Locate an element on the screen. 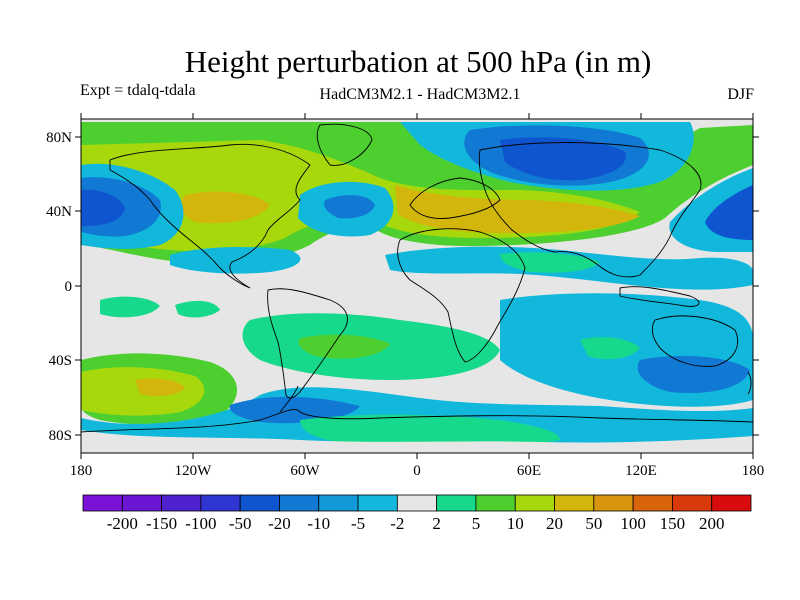  lon-tick-60e: 60E is located at coordinates (529, 471).